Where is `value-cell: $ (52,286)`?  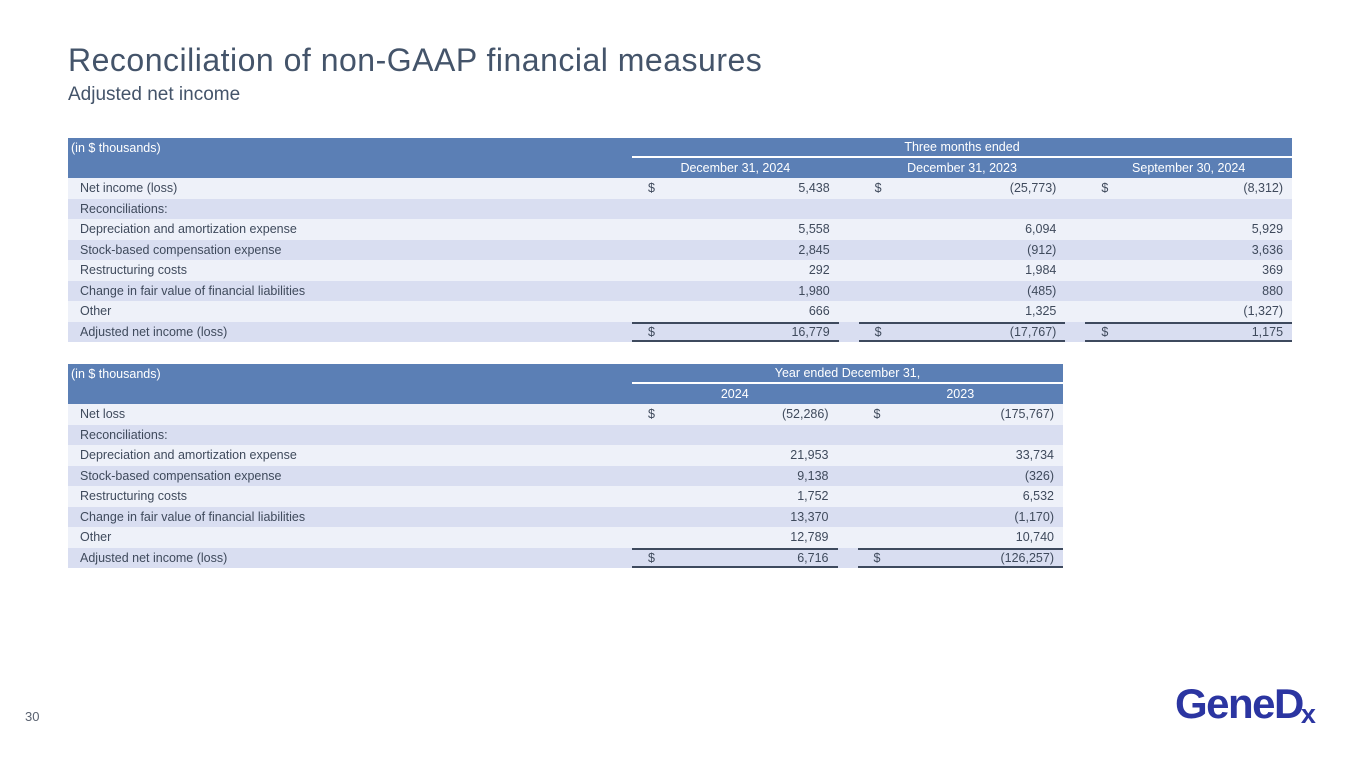
value-cell: $ (52,286) is located at coordinates (735, 414).